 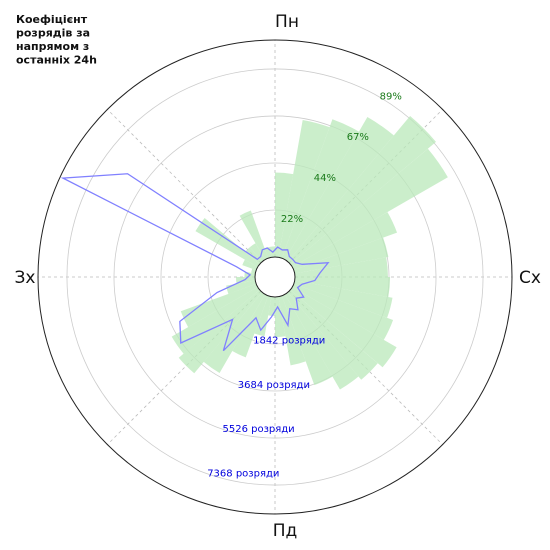 I want to click on r-tick-label: 44%, so click(x=325, y=178).